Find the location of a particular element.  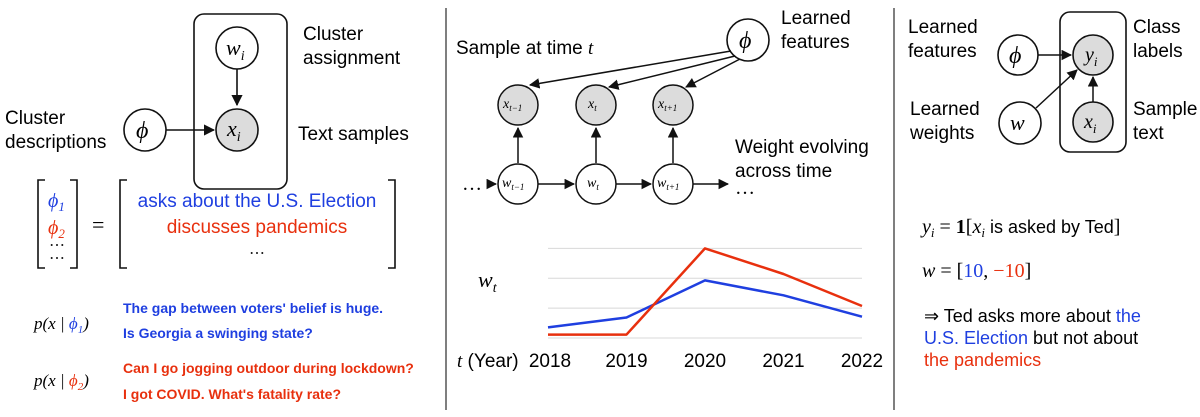

description-pandemics: discusses pandemics is located at coordinates (257, 227).